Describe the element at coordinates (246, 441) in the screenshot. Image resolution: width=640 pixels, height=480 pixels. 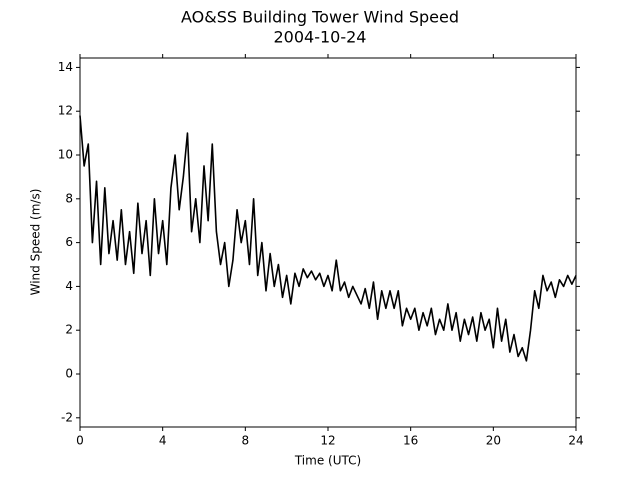
I see `x-tick-label: 8` at that location.